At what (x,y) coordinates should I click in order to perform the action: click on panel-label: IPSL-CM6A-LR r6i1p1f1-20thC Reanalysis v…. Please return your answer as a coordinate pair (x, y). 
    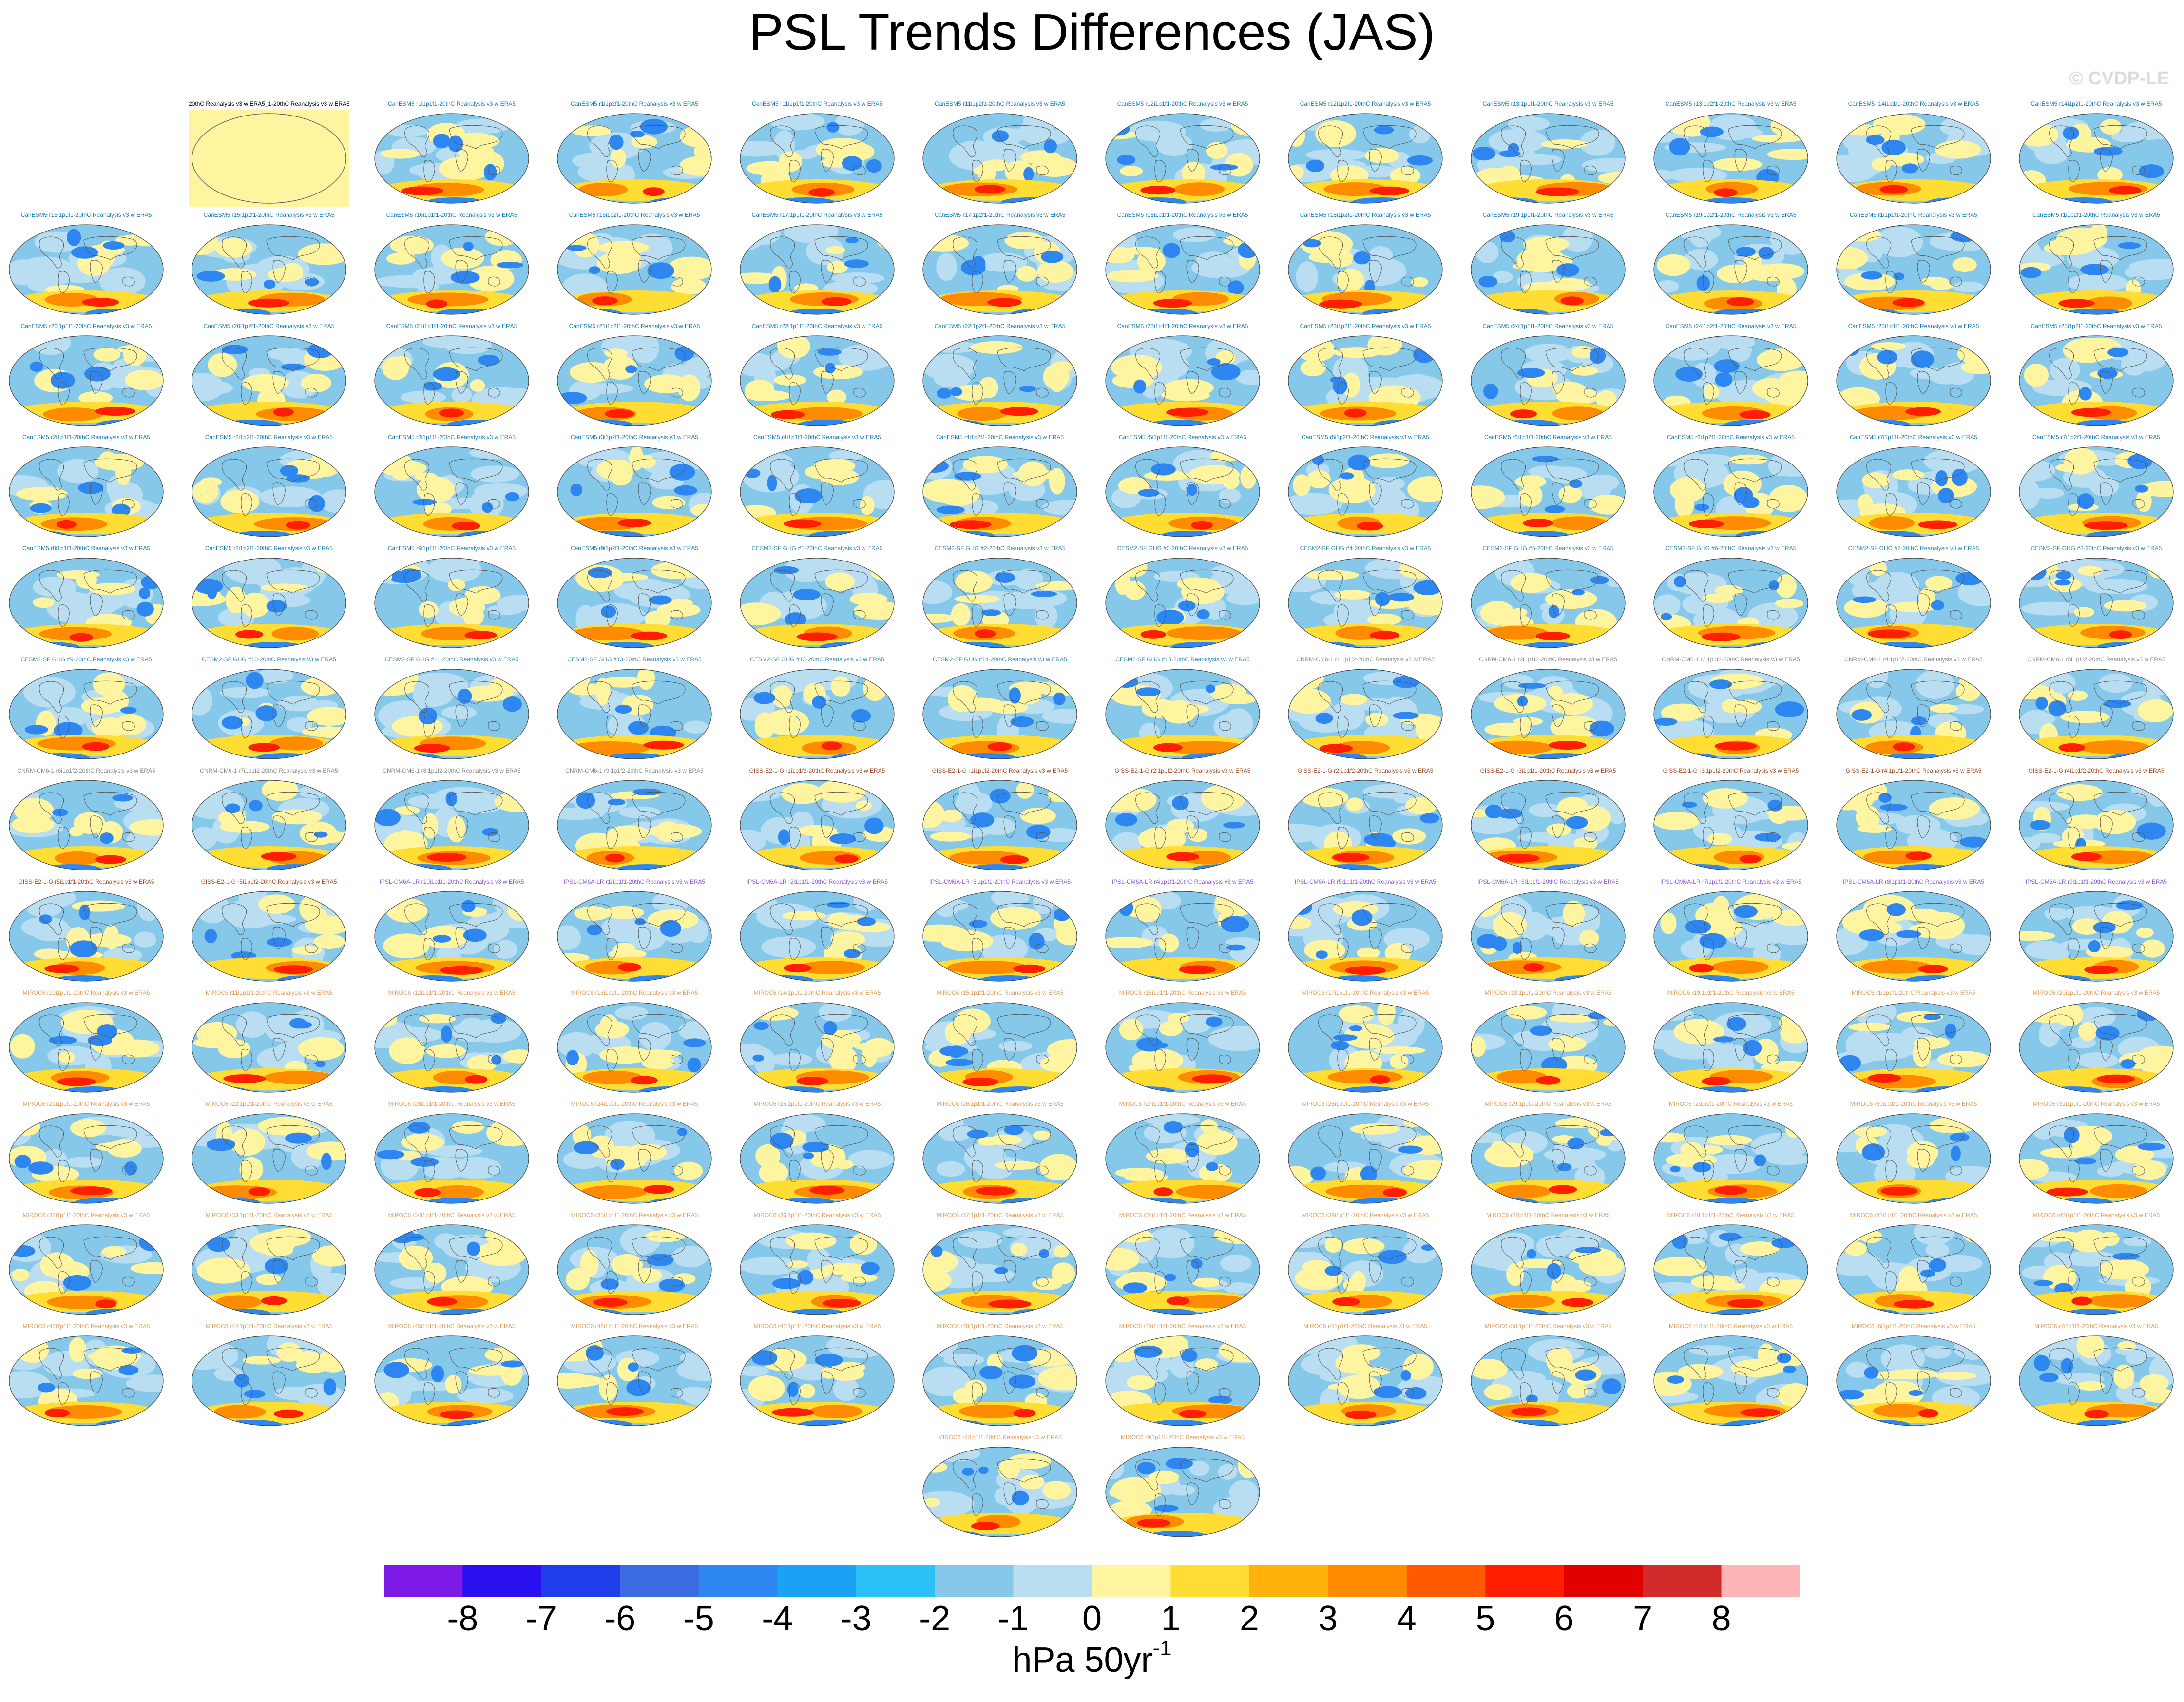
    Looking at the image, I should click on (1548, 882).